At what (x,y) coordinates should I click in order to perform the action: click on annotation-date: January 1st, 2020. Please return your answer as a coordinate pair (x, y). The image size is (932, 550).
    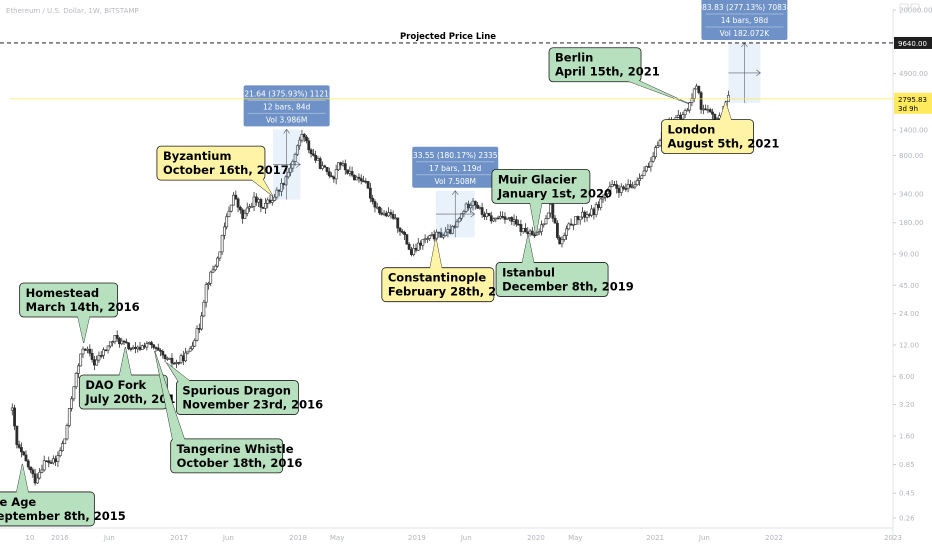
    Looking at the image, I should click on (554, 193).